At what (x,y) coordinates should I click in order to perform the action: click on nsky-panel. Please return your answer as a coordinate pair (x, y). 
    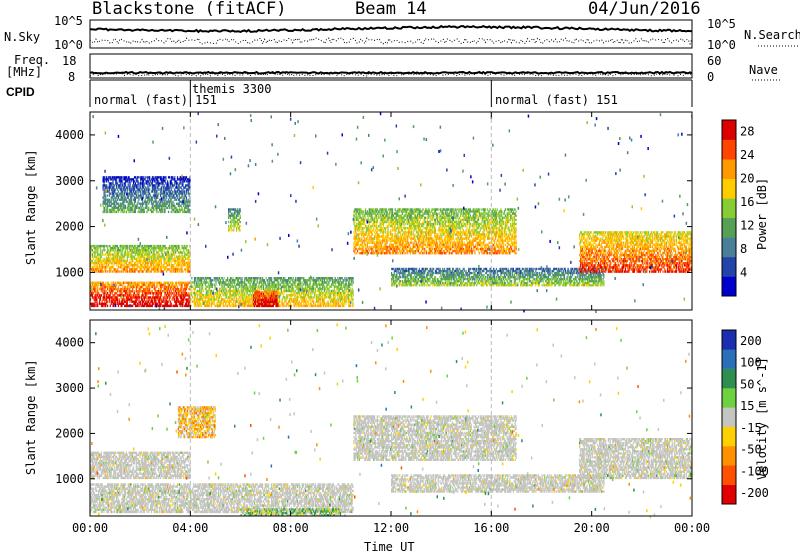
    Looking at the image, I should click on (391, 34).